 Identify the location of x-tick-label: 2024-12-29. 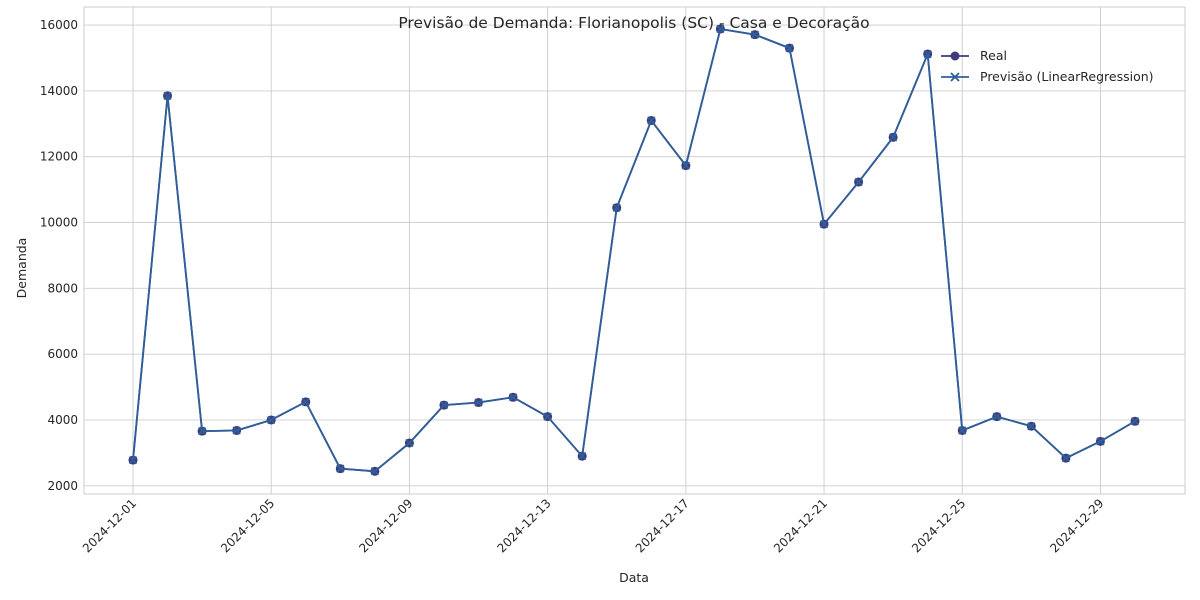
(1076, 525).